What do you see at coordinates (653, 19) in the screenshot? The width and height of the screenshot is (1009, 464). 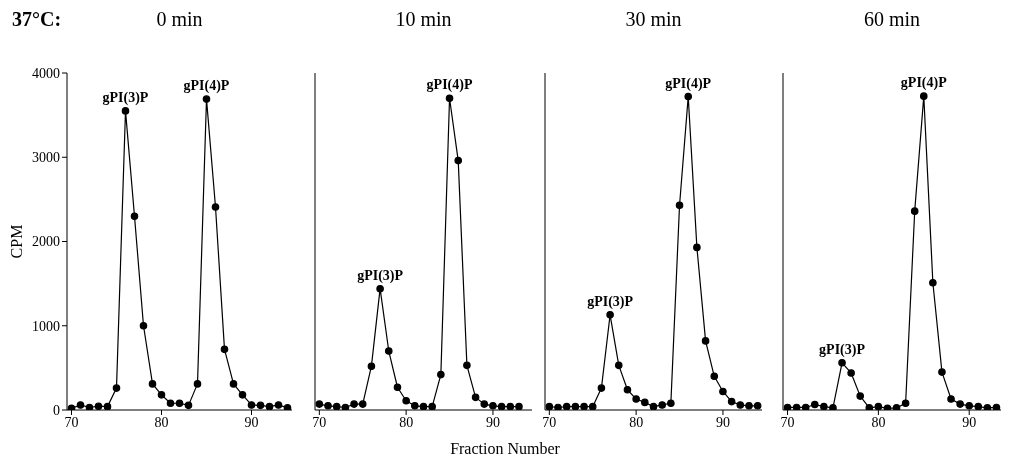 I see `chart-title: 30 min` at bounding box center [653, 19].